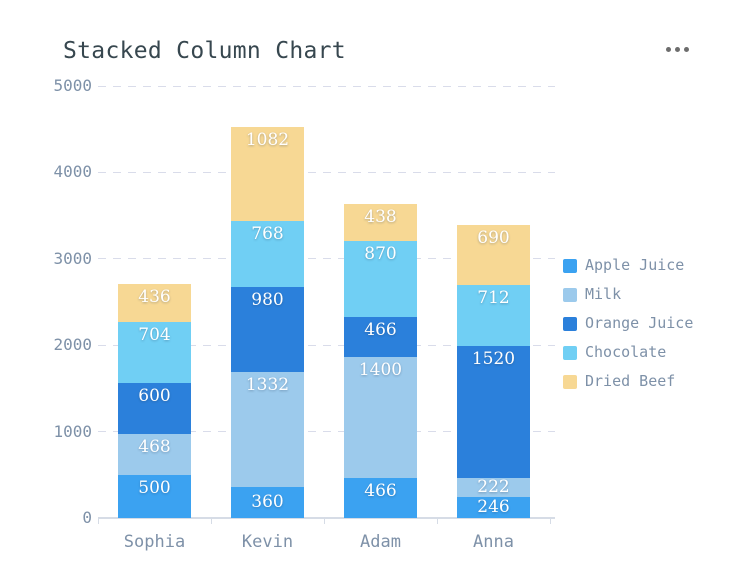  I want to click on legend-label: Apple Juice, so click(635, 265).